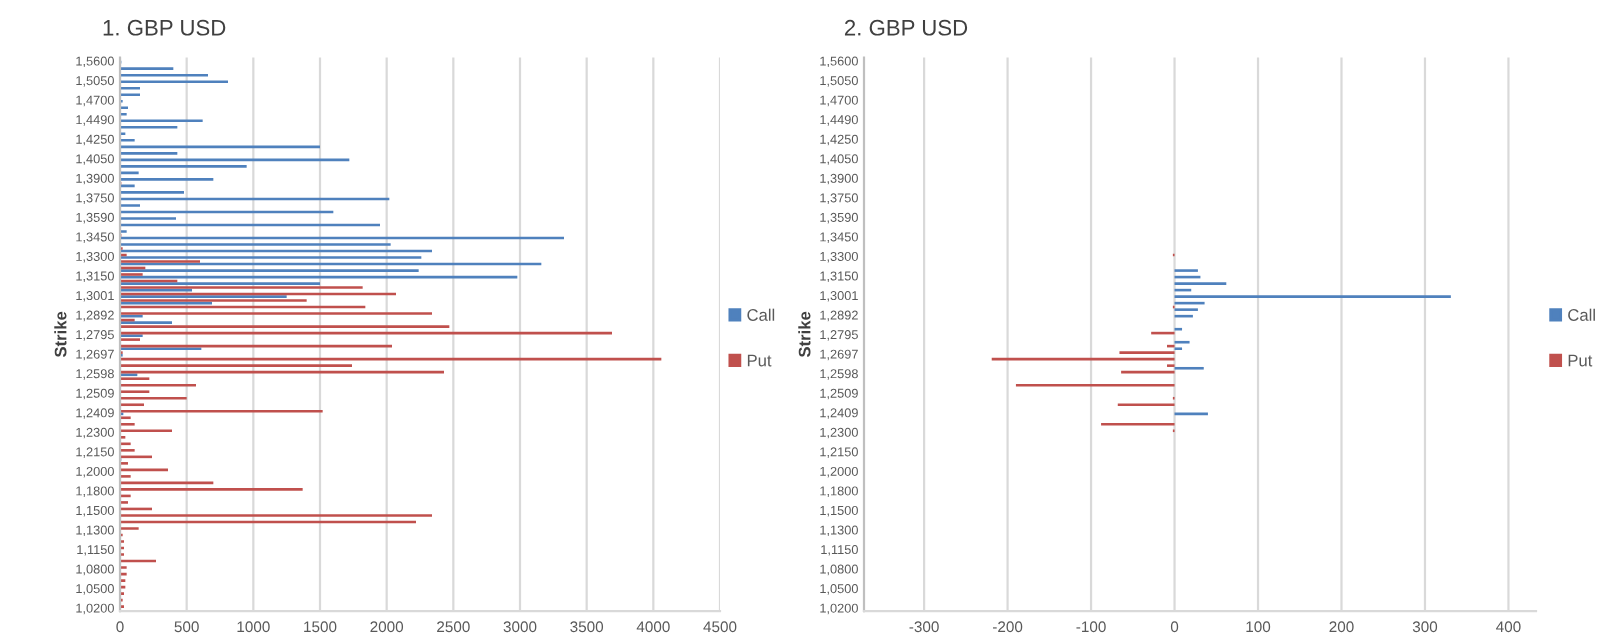 The image size is (1600, 640). Describe the element at coordinates (164, 27) in the screenshot. I see `chart-title: 1. GBP USD` at that location.